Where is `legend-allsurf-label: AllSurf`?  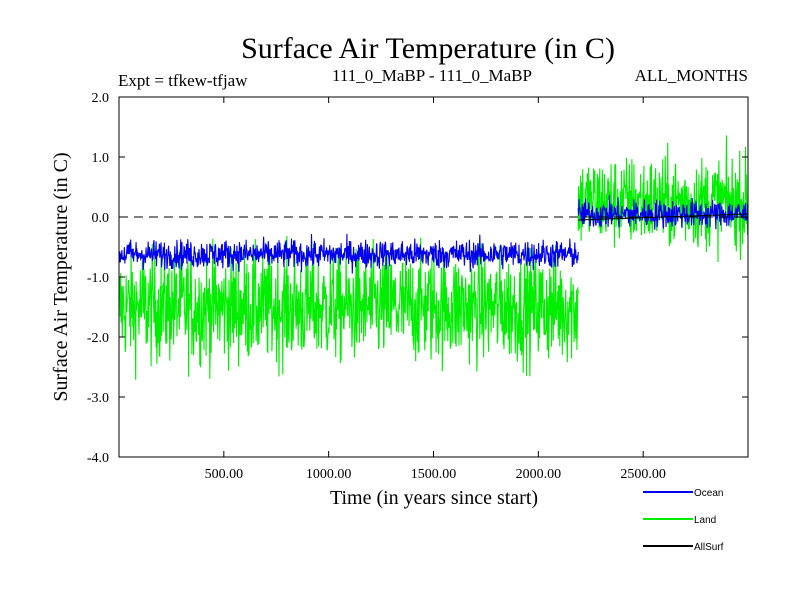
legend-allsurf-label: AllSurf is located at coordinates (709, 547).